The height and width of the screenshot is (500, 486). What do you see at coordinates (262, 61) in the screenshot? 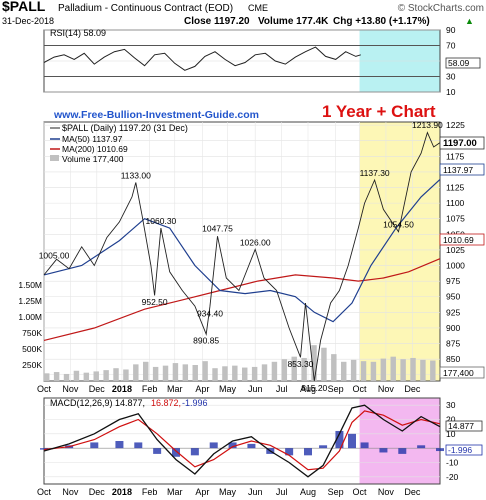
I see `rsi-panel: RSI(14) 58.09 1030507090 58.09` at bounding box center [262, 61].